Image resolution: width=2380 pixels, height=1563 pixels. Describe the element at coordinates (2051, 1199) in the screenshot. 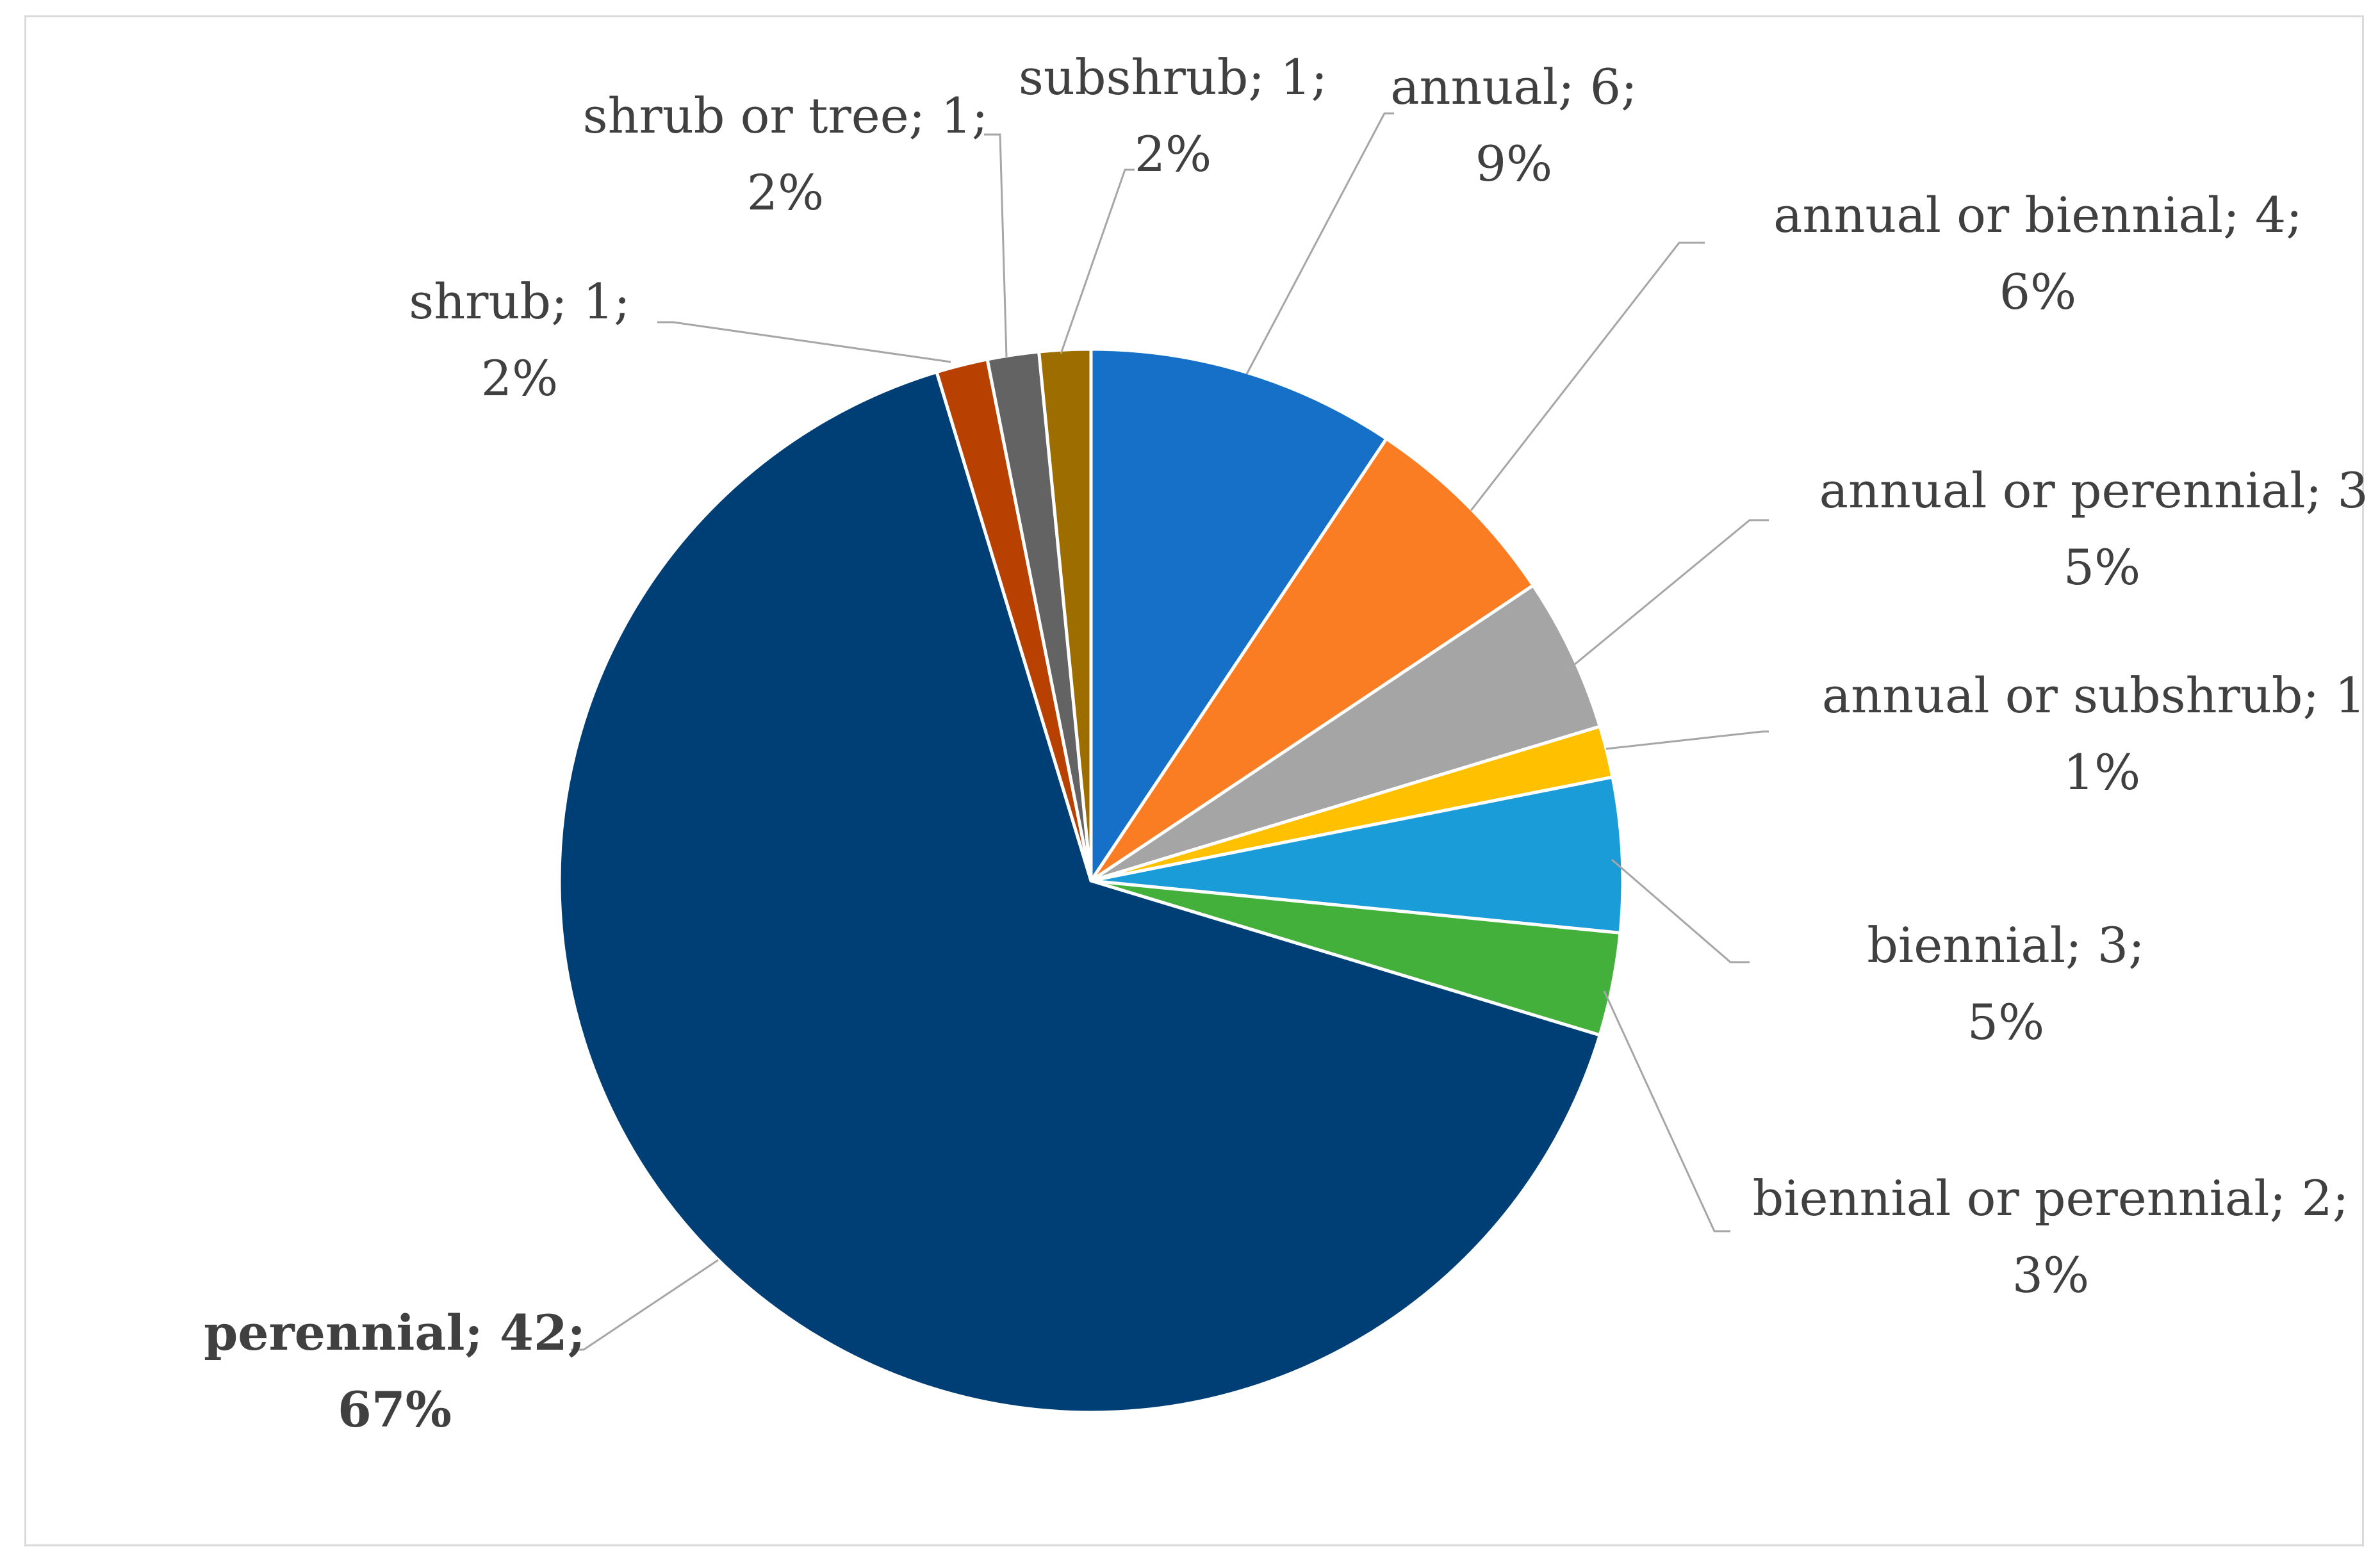

I see `data-label-line1: biennial or perennial; 2;` at that location.